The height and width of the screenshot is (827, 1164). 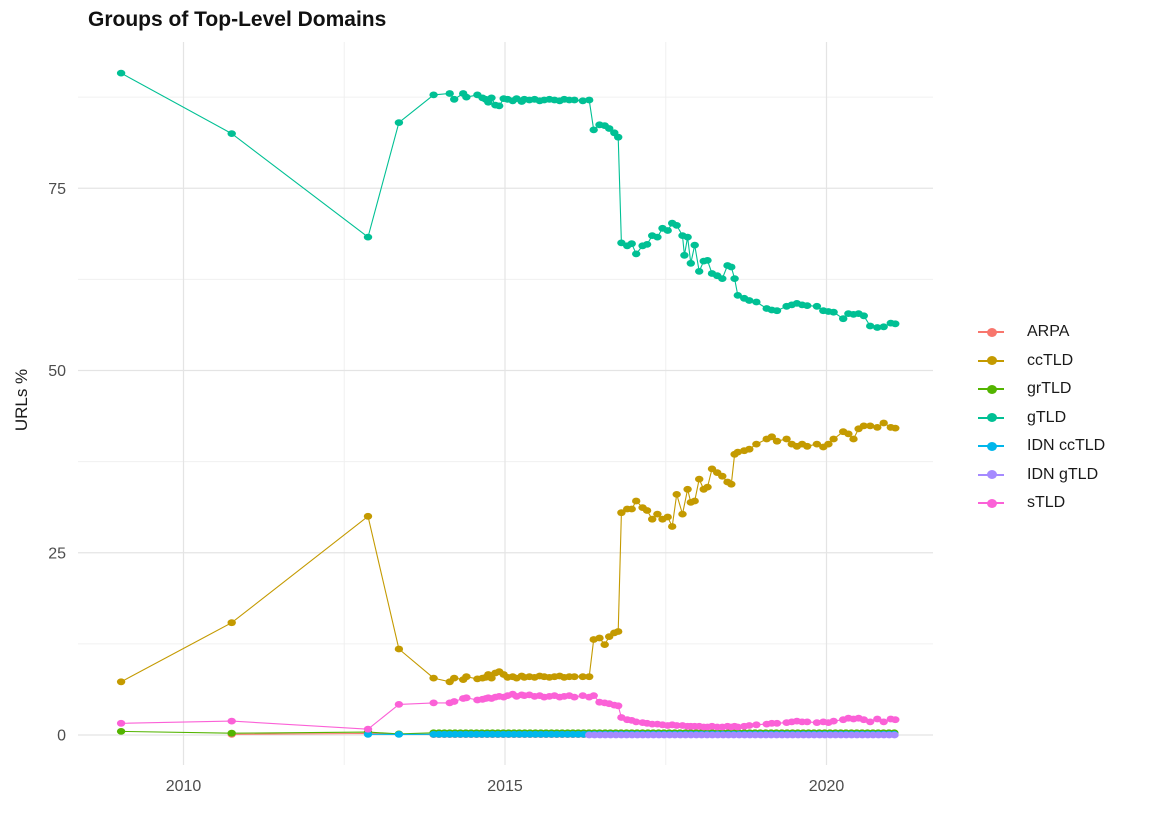 What do you see at coordinates (57, 189) in the screenshot?
I see `y-tick-label: 75` at bounding box center [57, 189].